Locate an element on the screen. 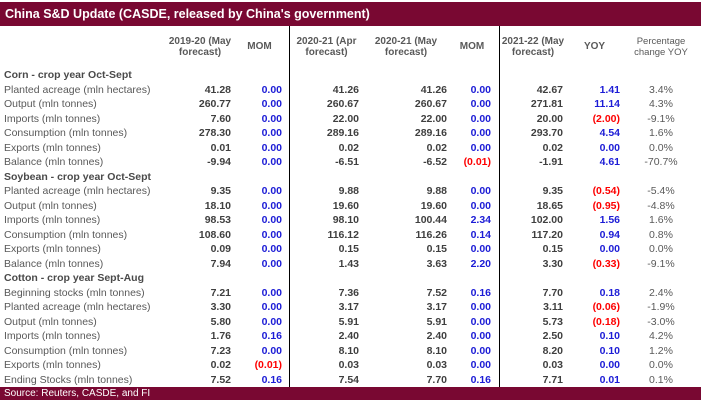  cell-value: 7.70 is located at coordinates (552, 292).